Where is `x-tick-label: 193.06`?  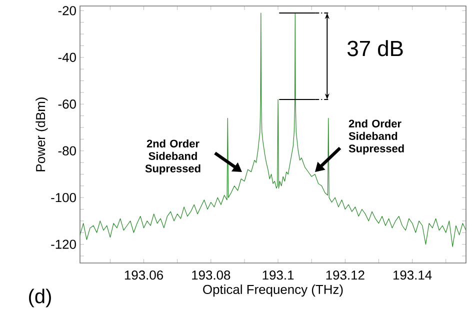 x-tick-label: 193.06 is located at coordinates (144, 275).